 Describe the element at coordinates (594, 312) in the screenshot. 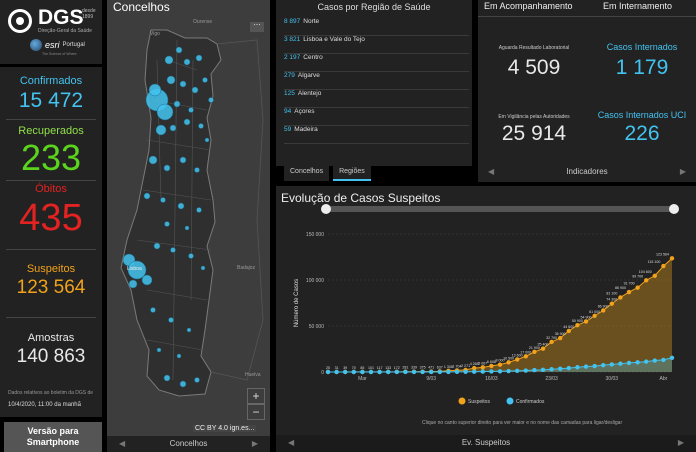

I see `data-label: 61 000` at that location.